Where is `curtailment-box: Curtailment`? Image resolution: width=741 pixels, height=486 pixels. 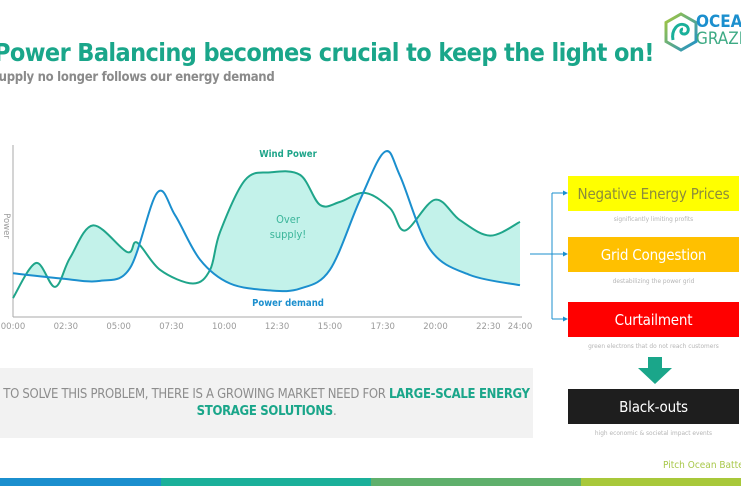 curtailment-box: Curtailment is located at coordinates (653, 319).